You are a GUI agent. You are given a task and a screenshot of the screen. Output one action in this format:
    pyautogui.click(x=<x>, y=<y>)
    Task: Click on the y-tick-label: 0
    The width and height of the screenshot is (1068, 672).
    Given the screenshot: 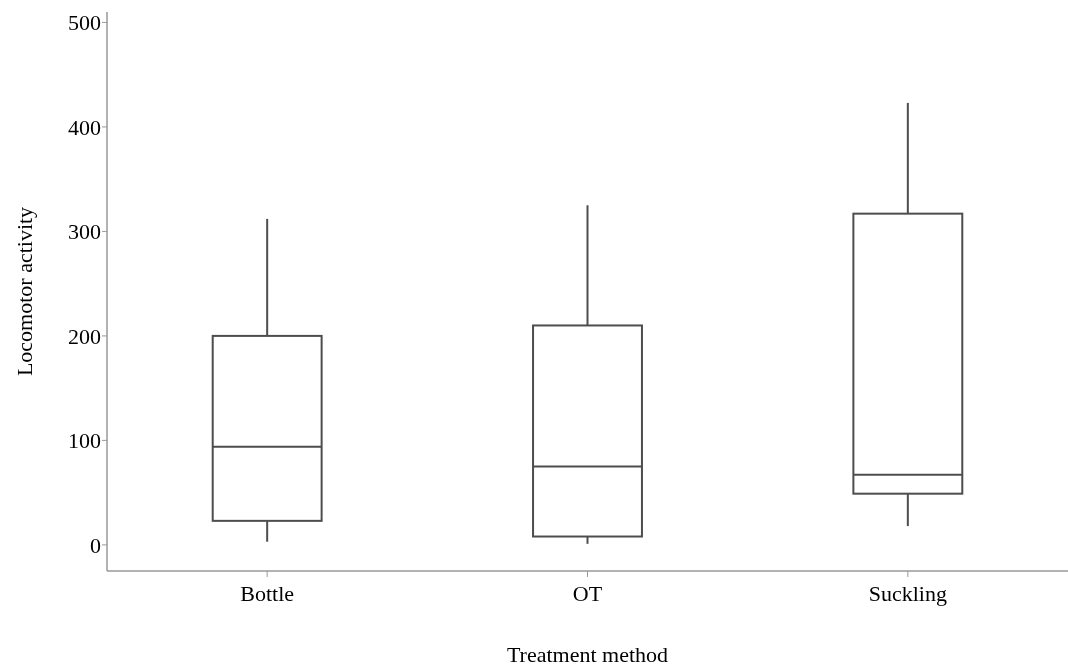 What is the action you would take?
    pyautogui.click(x=95, y=545)
    